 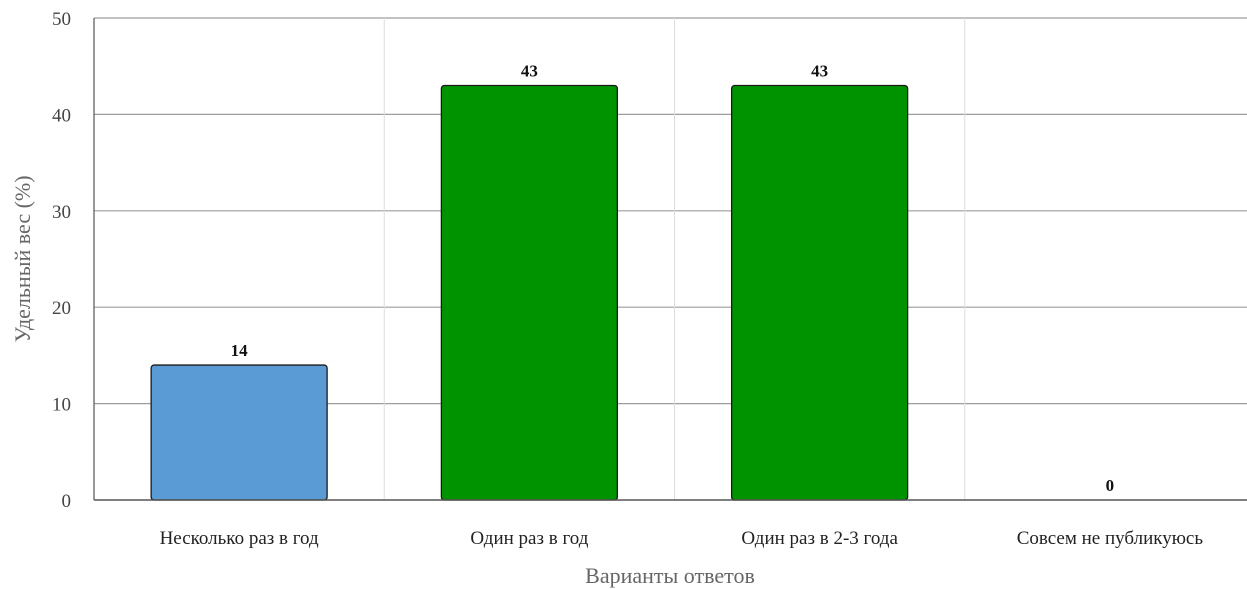 I want to click on y-tick-label: 10, so click(x=61, y=405).